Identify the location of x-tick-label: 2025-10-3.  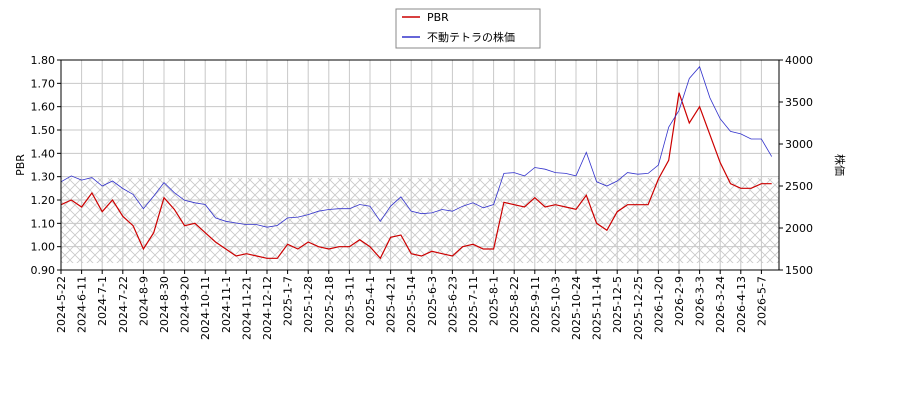
(555, 304).